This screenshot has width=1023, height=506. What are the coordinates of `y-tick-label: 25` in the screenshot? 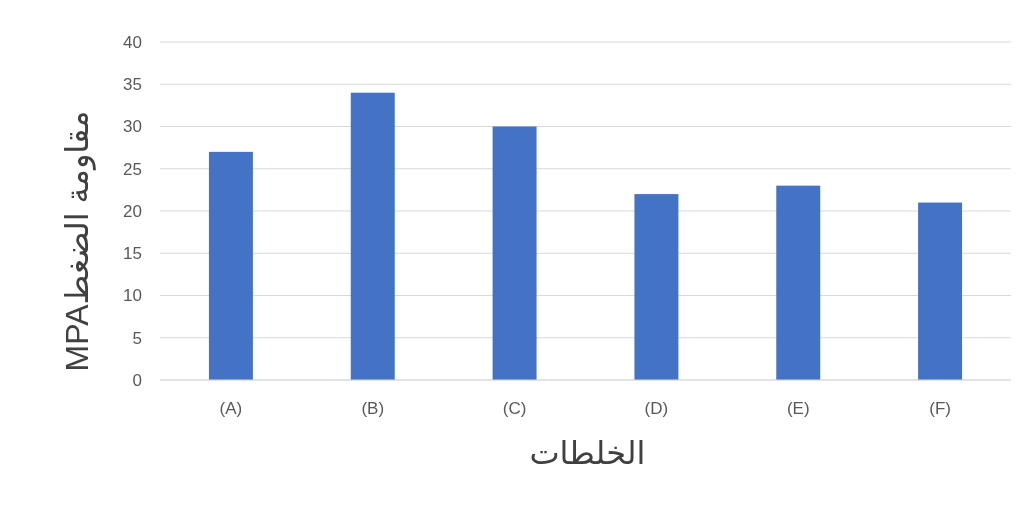 It's located at (132, 169).